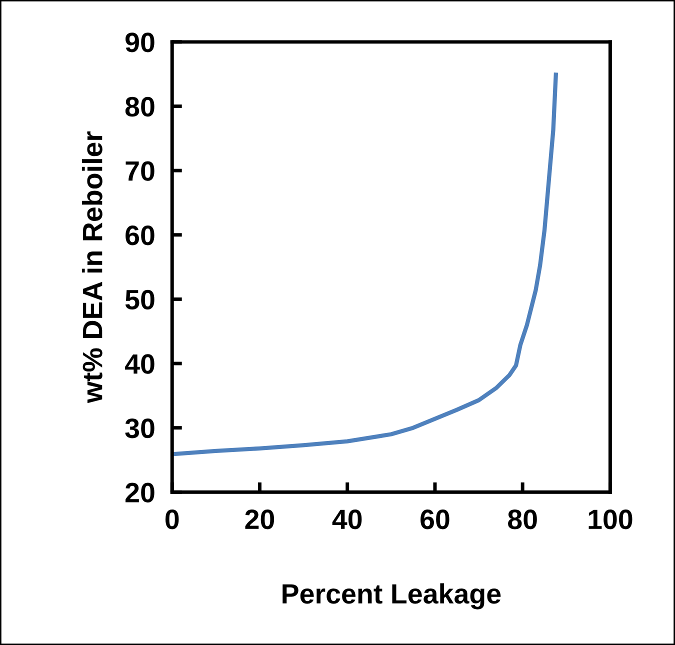 The height and width of the screenshot is (645, 675). I want to click on y-tick-label: 70, so click(140, 171).